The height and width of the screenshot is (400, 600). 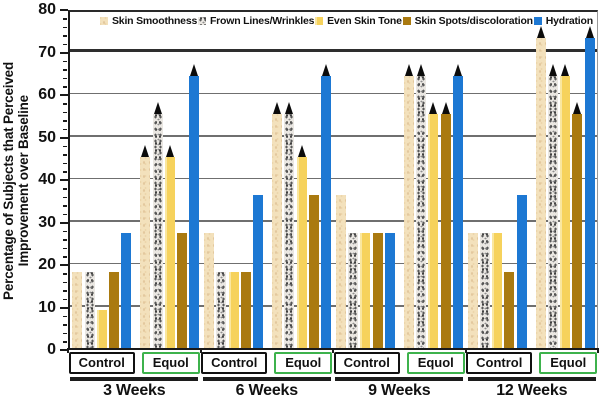 What do you see at coordinates (267, 390) in the screenshot?
I see `week-label: 6 Weeks` at bounding box center [267, 390].